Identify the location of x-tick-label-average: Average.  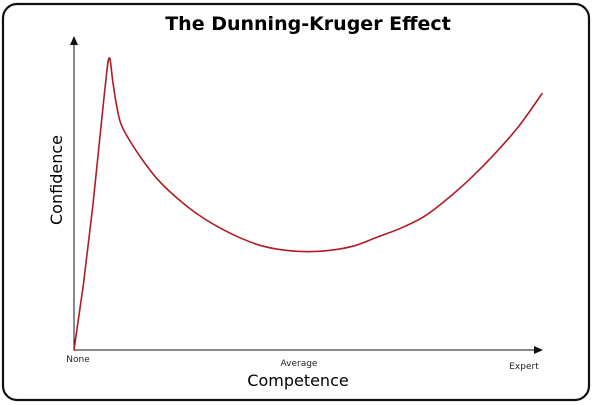
(299, 364).